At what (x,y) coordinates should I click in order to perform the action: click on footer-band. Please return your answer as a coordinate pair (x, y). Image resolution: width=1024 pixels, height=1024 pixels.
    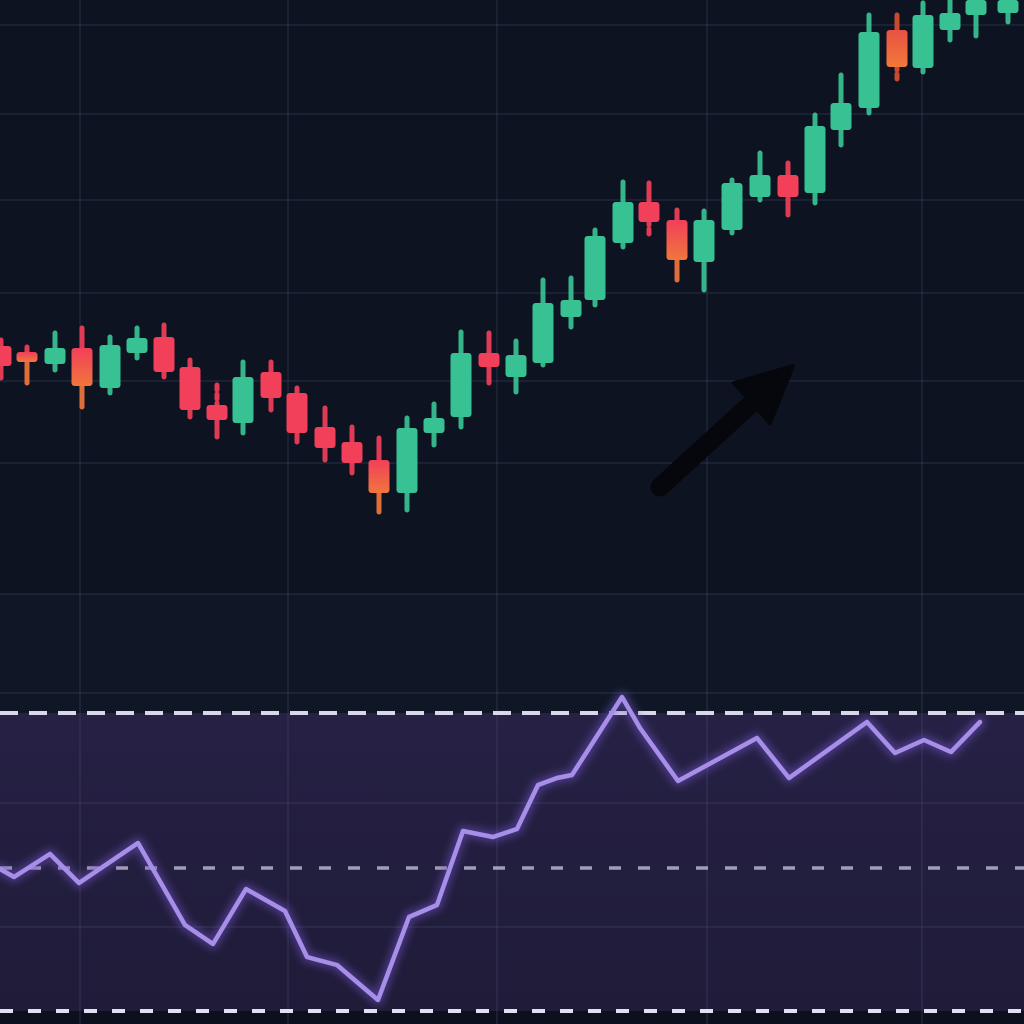
    Looking at the image, I should click on (512, 1017).